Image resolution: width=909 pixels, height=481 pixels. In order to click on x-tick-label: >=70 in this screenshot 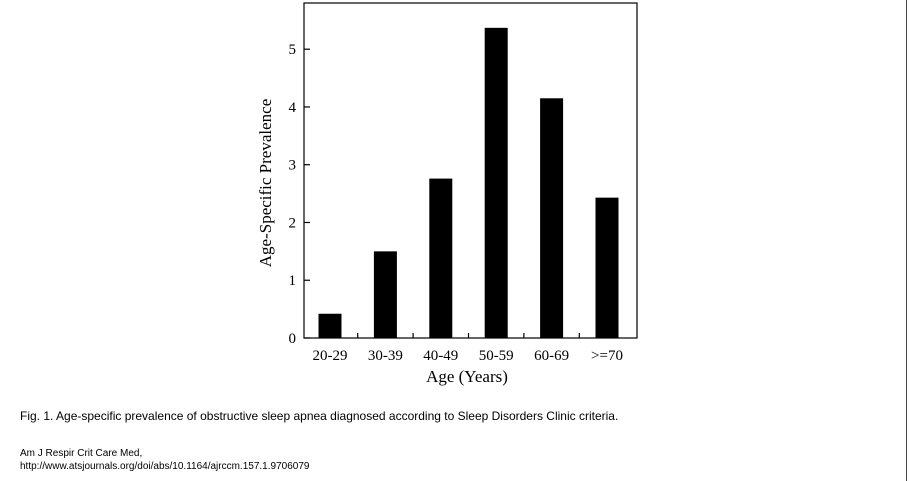, I will do `click(607, 356)`.